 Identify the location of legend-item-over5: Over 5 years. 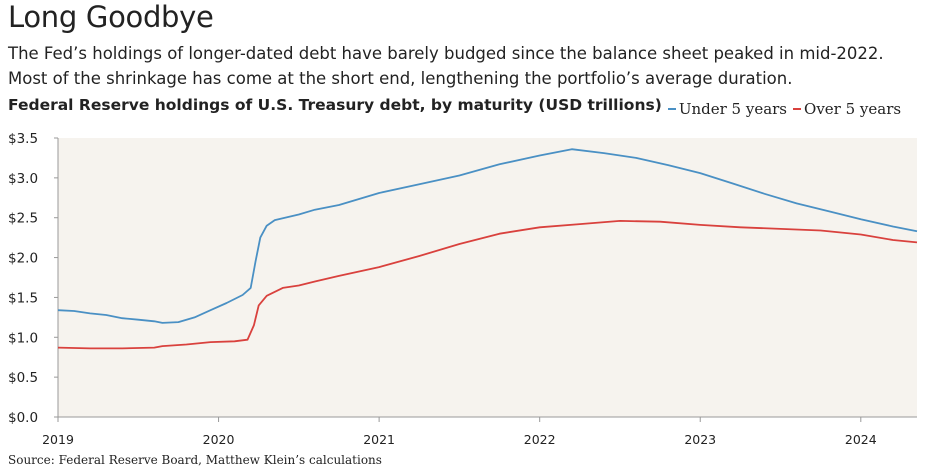
(847, 109).